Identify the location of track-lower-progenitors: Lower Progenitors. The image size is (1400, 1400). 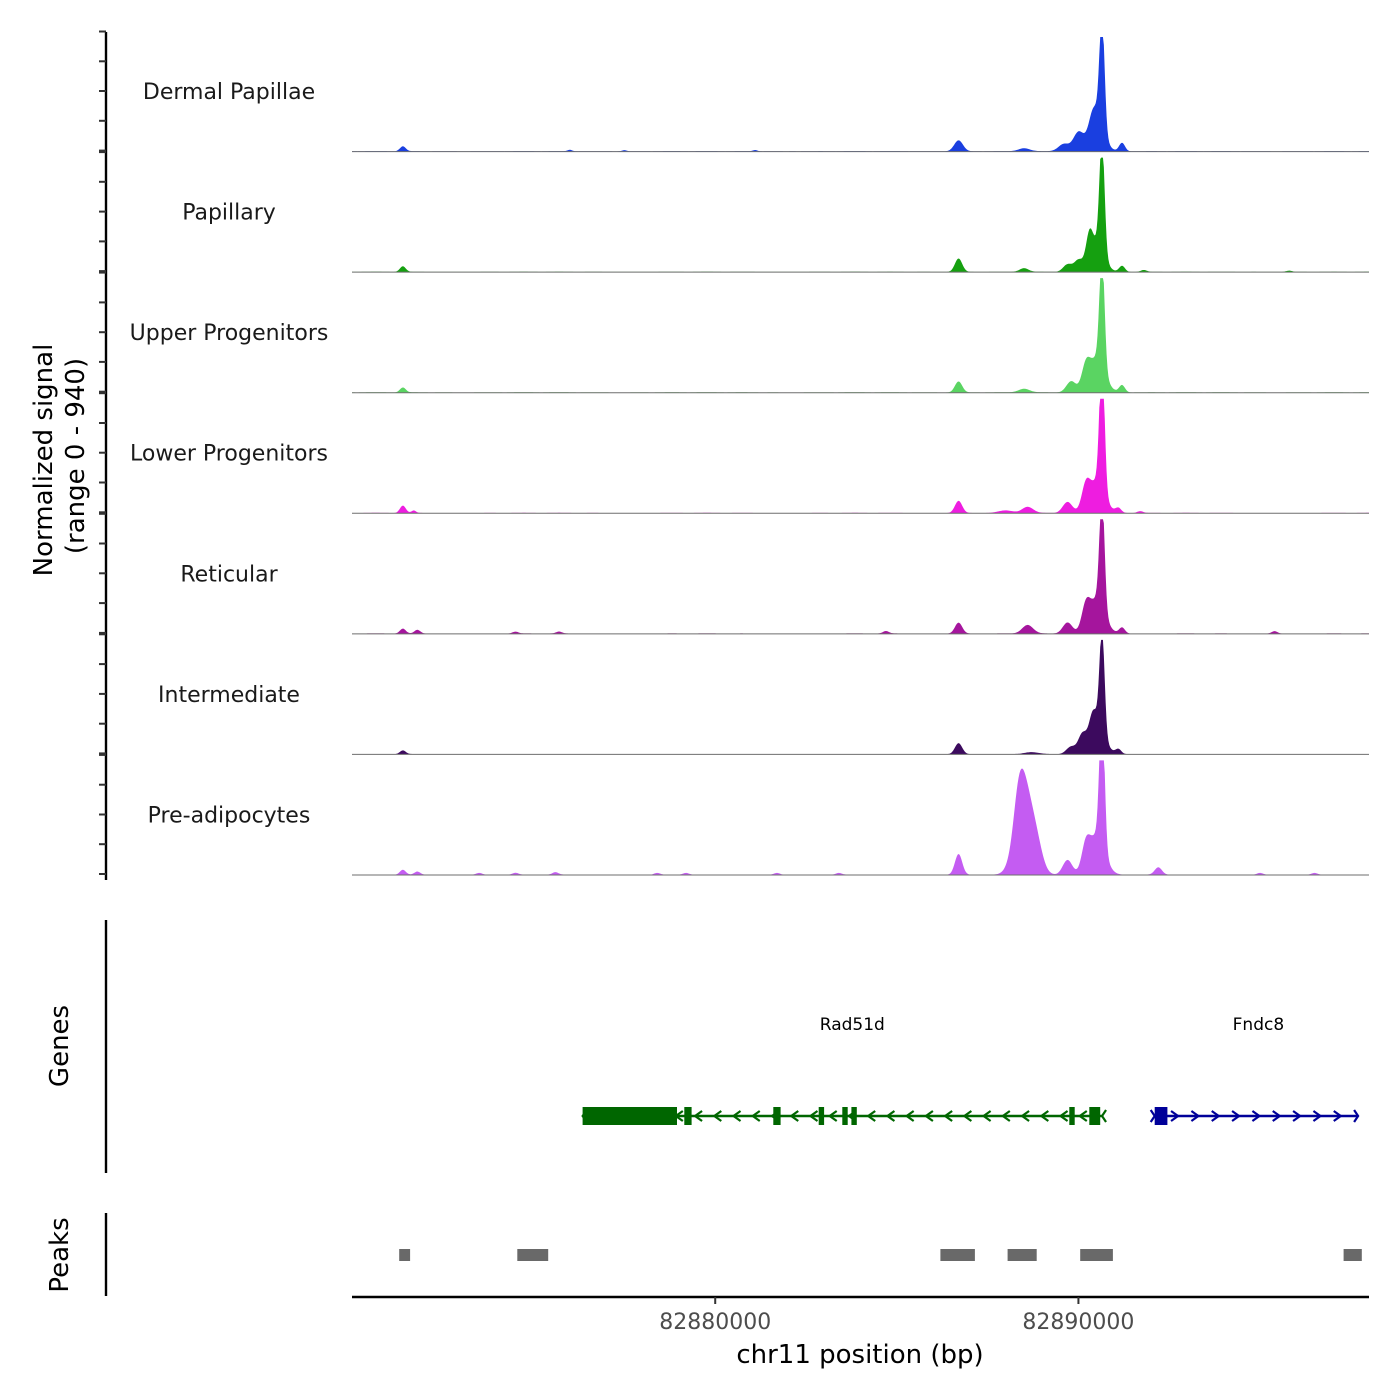
(749, 456).